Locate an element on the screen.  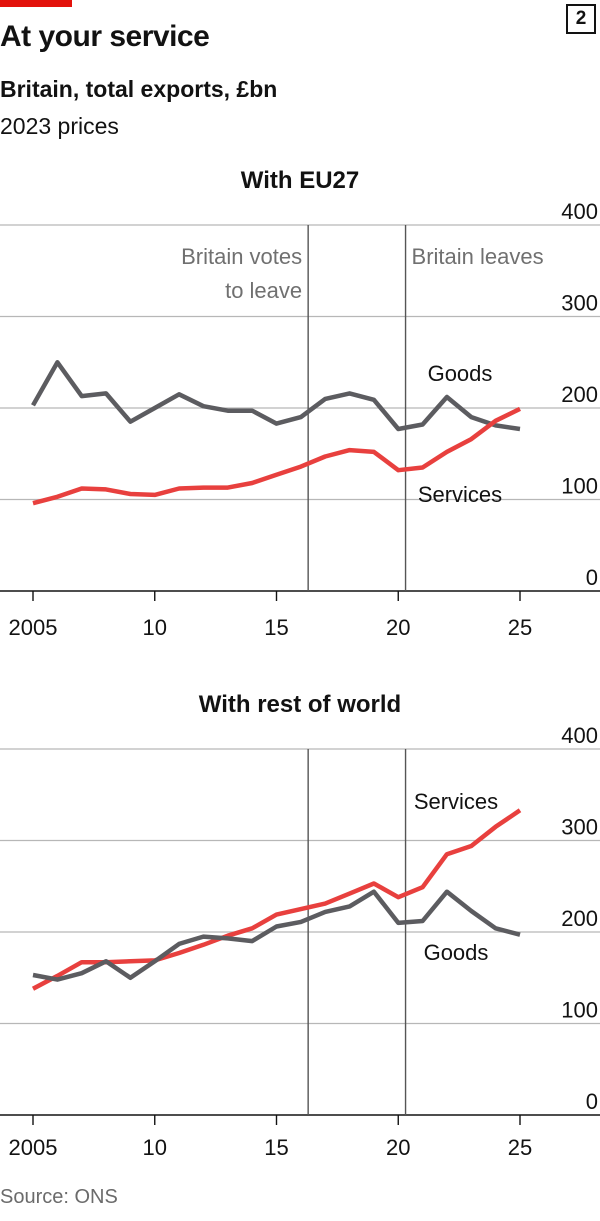
chart-subtitle: Britain, total exports, £bn is located at coordinates (139, 89).